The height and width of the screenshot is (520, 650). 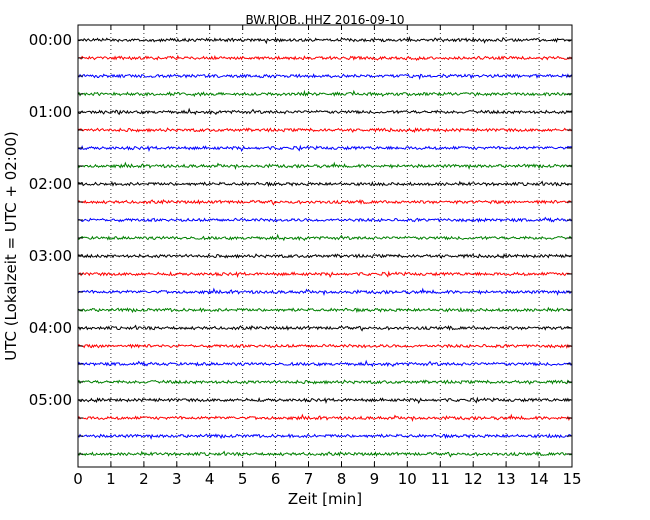 I want to click on x-tick-label-2: 2, so click(x=144, y=479).